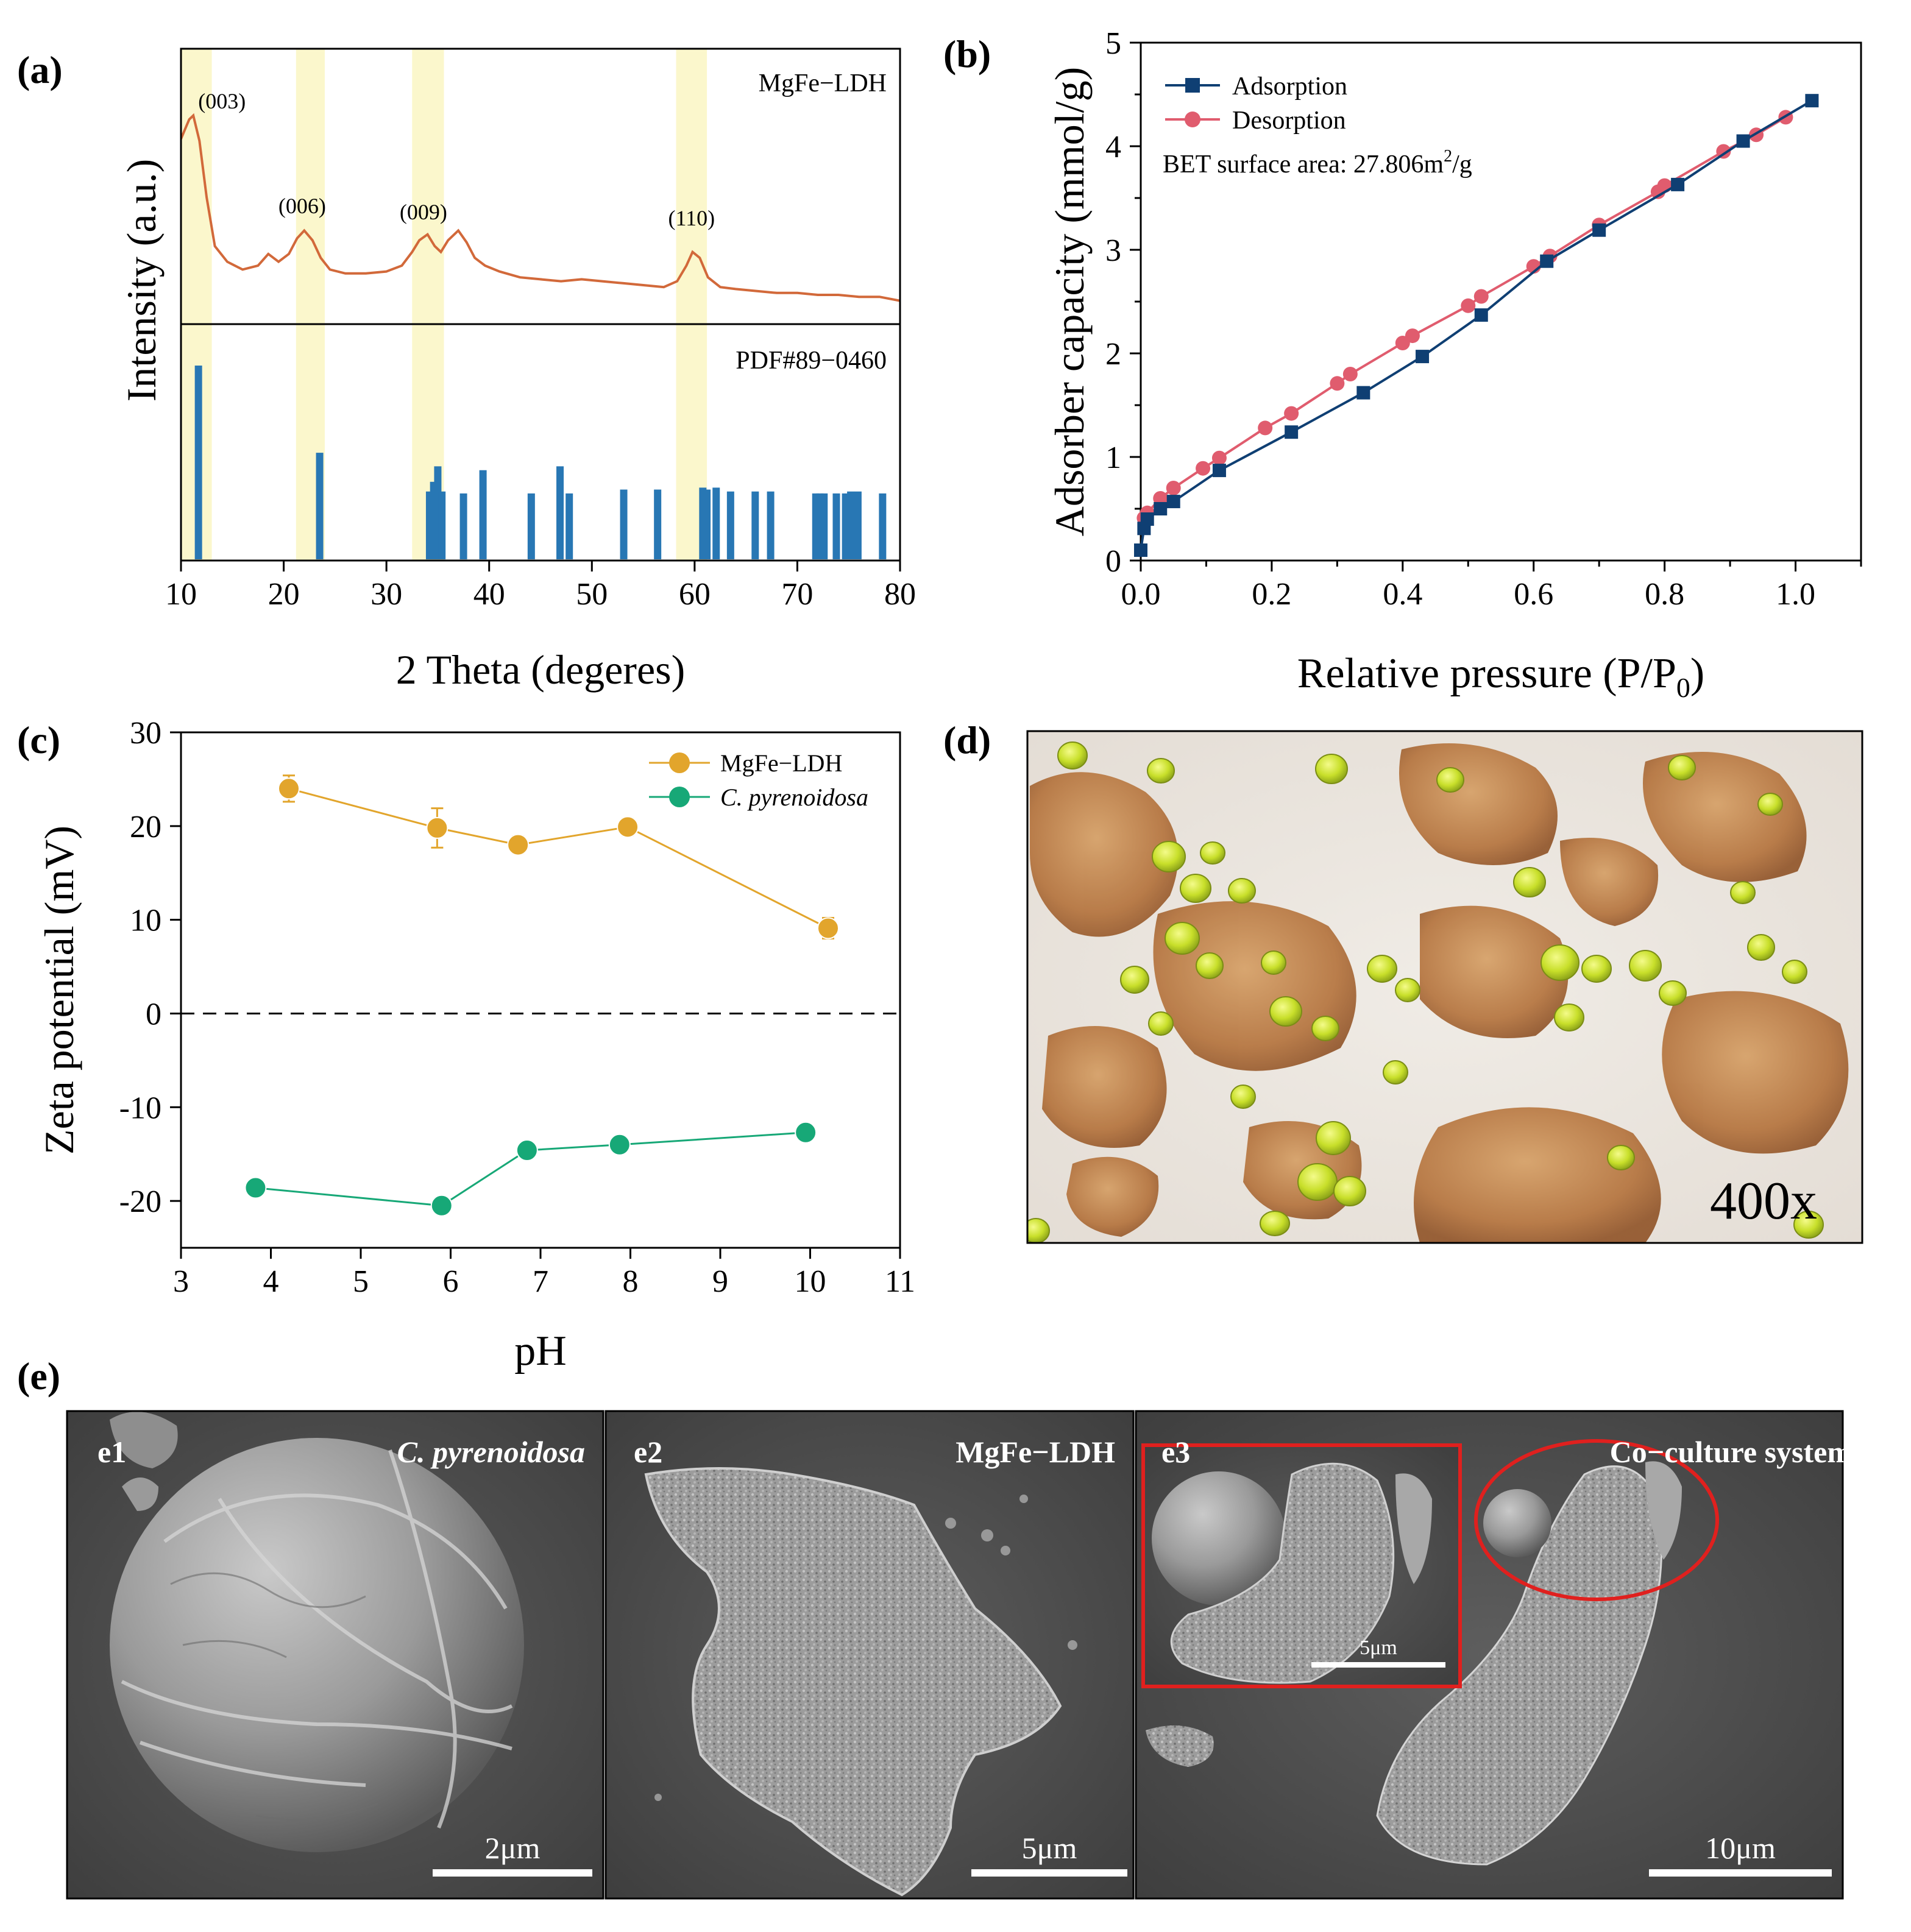 This screenshot has height=1932, width=1911. I want to click on x-tick-label: 0.4, so click(1402, 594).